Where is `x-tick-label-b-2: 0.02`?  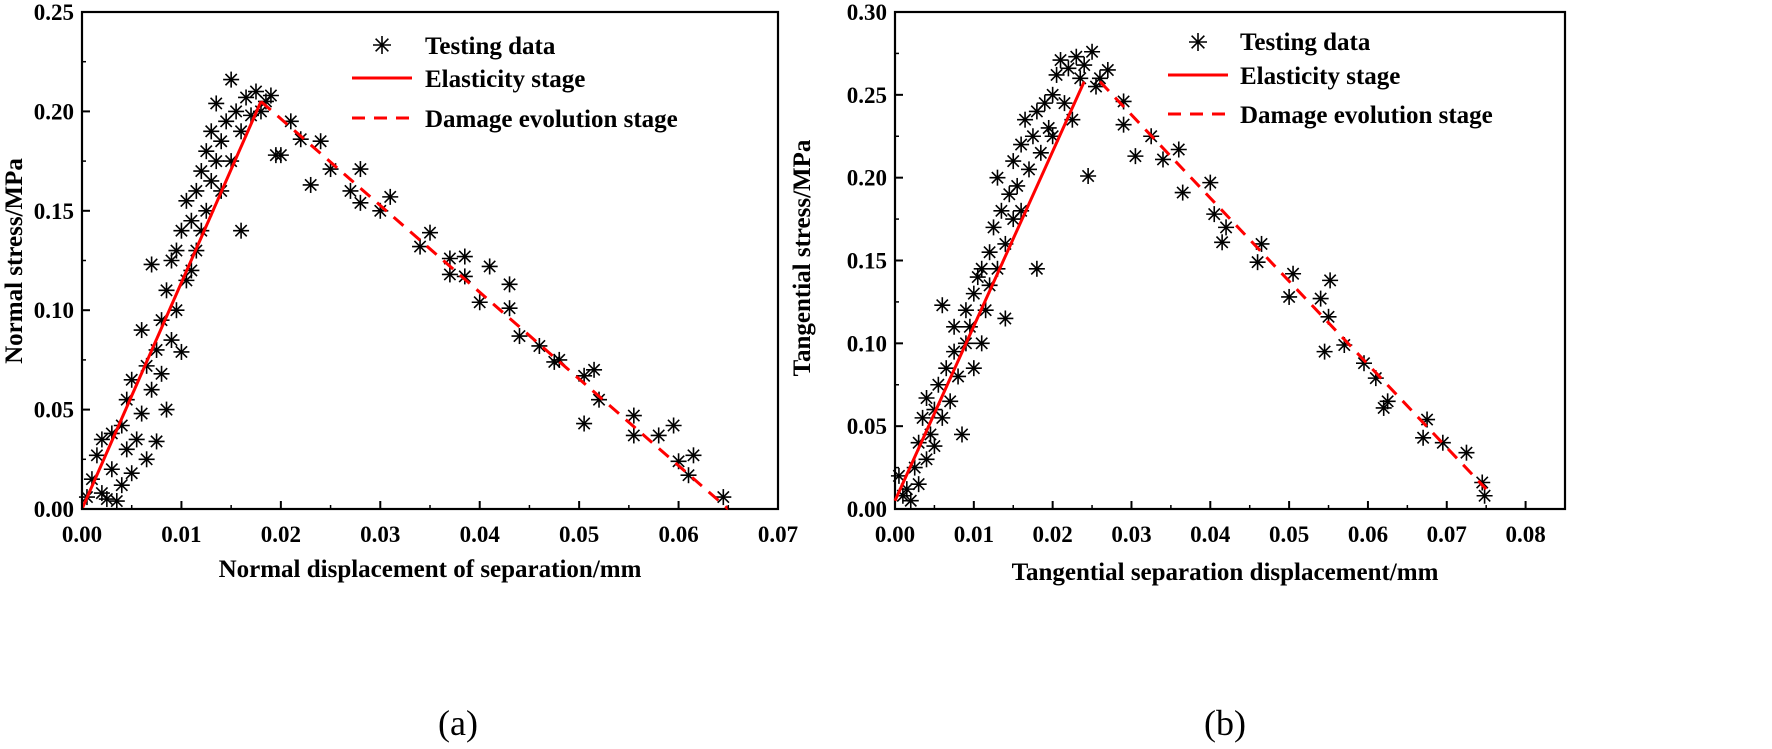
x-tick-label-b-2: 0.02 is located at coordinates (1053, 534).